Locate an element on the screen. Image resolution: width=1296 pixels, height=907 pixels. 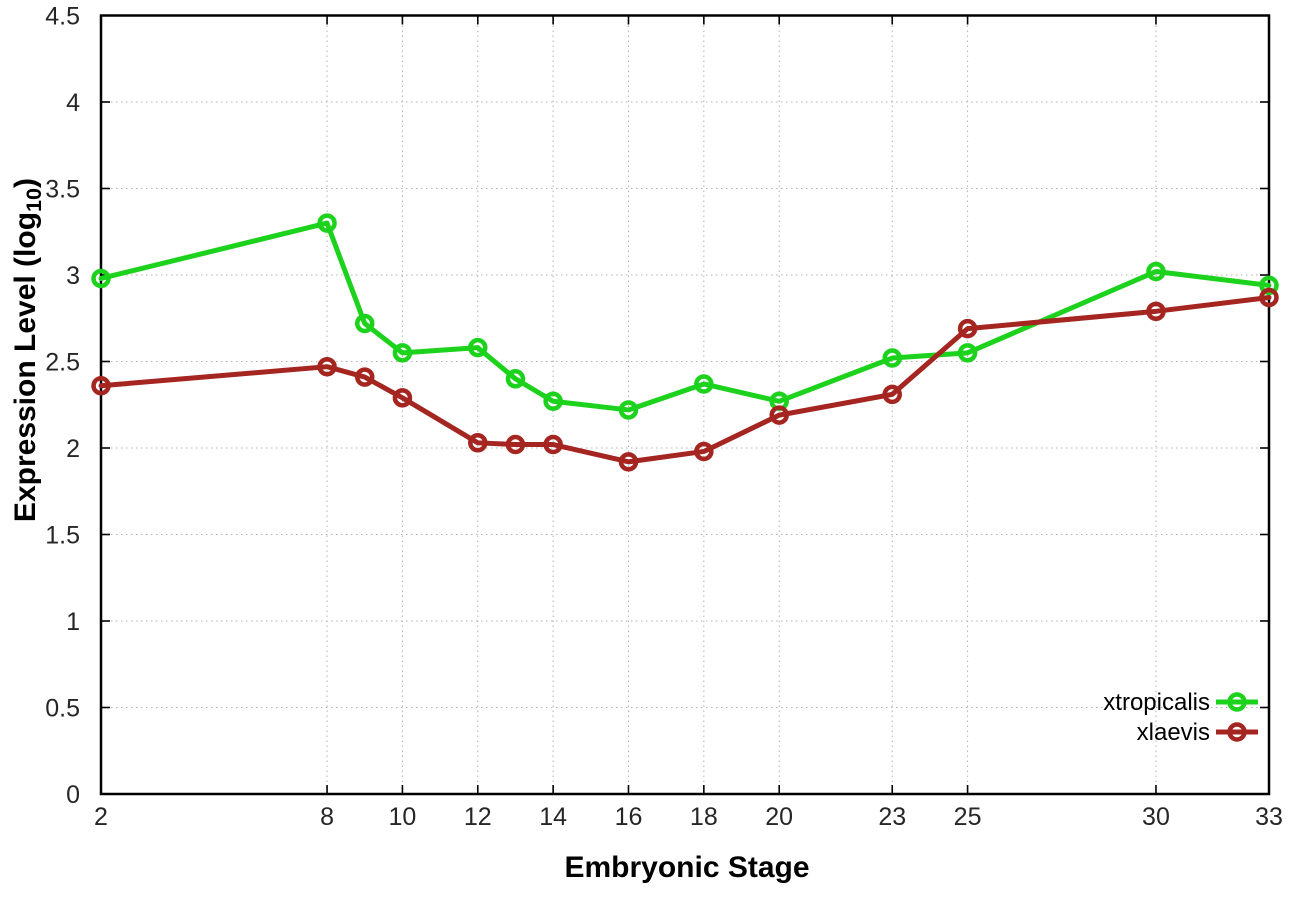
legend-marker-samples is located at coordinates (1237, 717).